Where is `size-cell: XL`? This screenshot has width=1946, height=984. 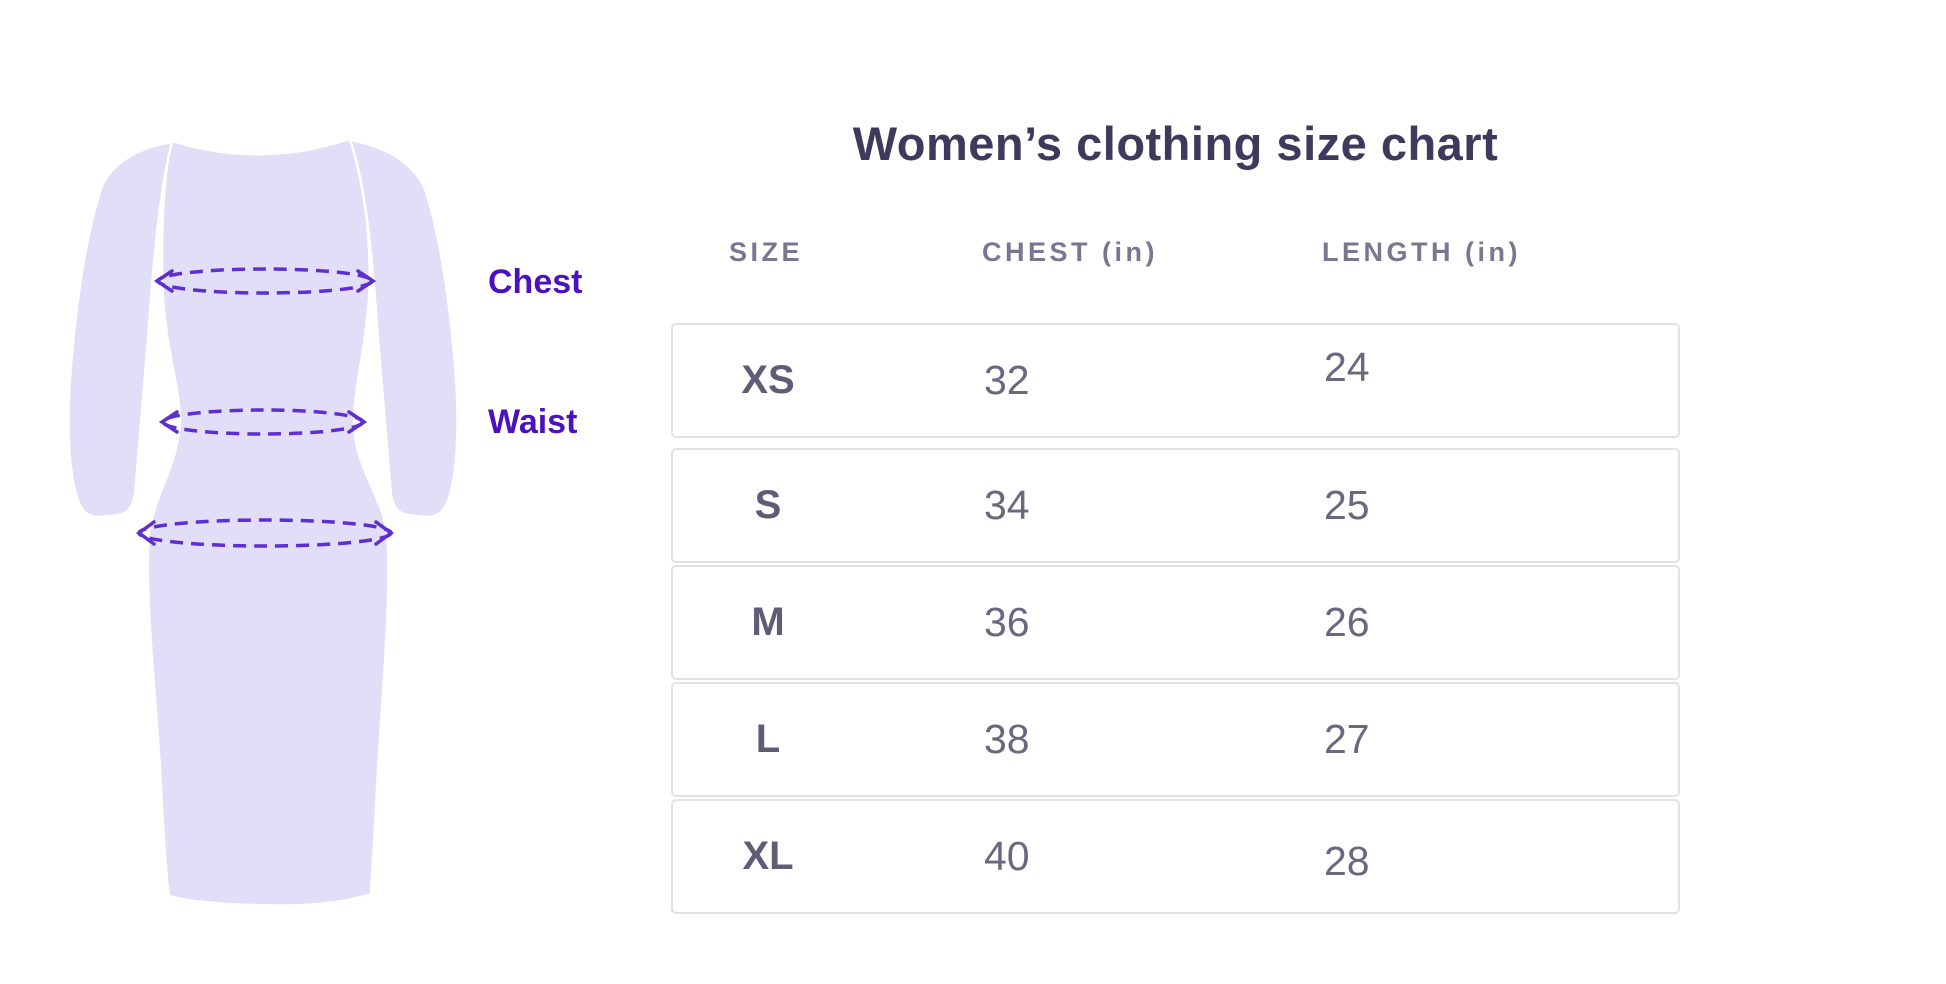 size-cell: XL is located at coordinates (768, 856).